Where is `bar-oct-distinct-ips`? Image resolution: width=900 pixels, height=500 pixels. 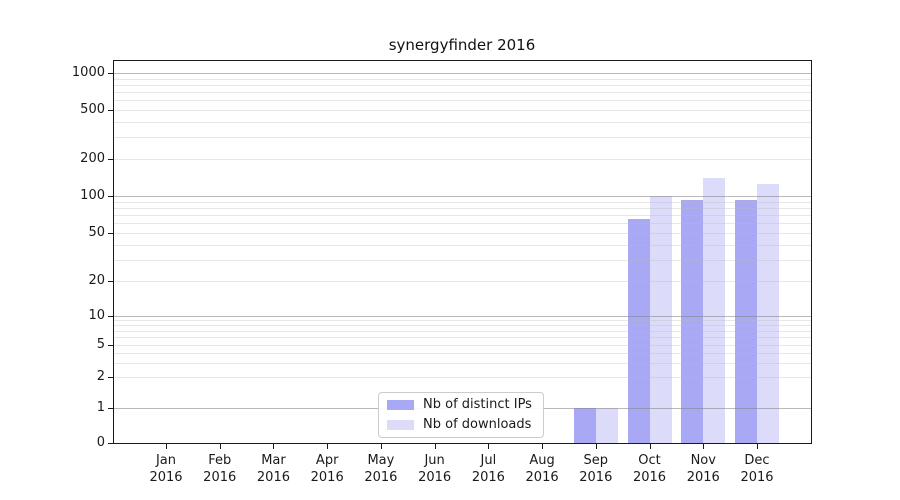
bar-oct-distinct-ips is located at coordinates (638, 330).